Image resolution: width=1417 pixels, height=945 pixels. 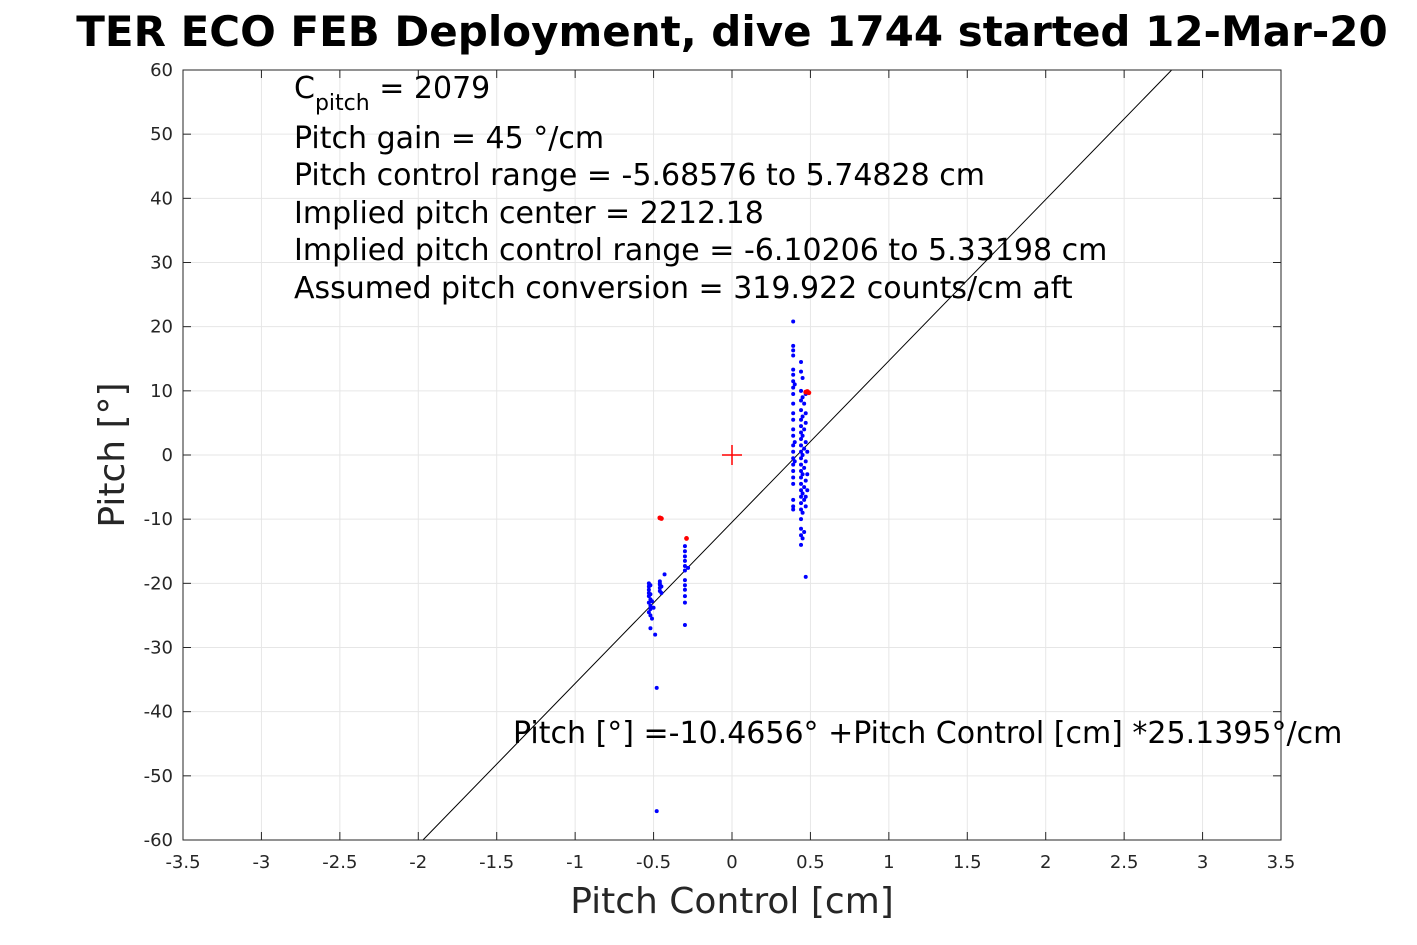 I want to click on y-tick-label: -60, so click(x=158, y=840).